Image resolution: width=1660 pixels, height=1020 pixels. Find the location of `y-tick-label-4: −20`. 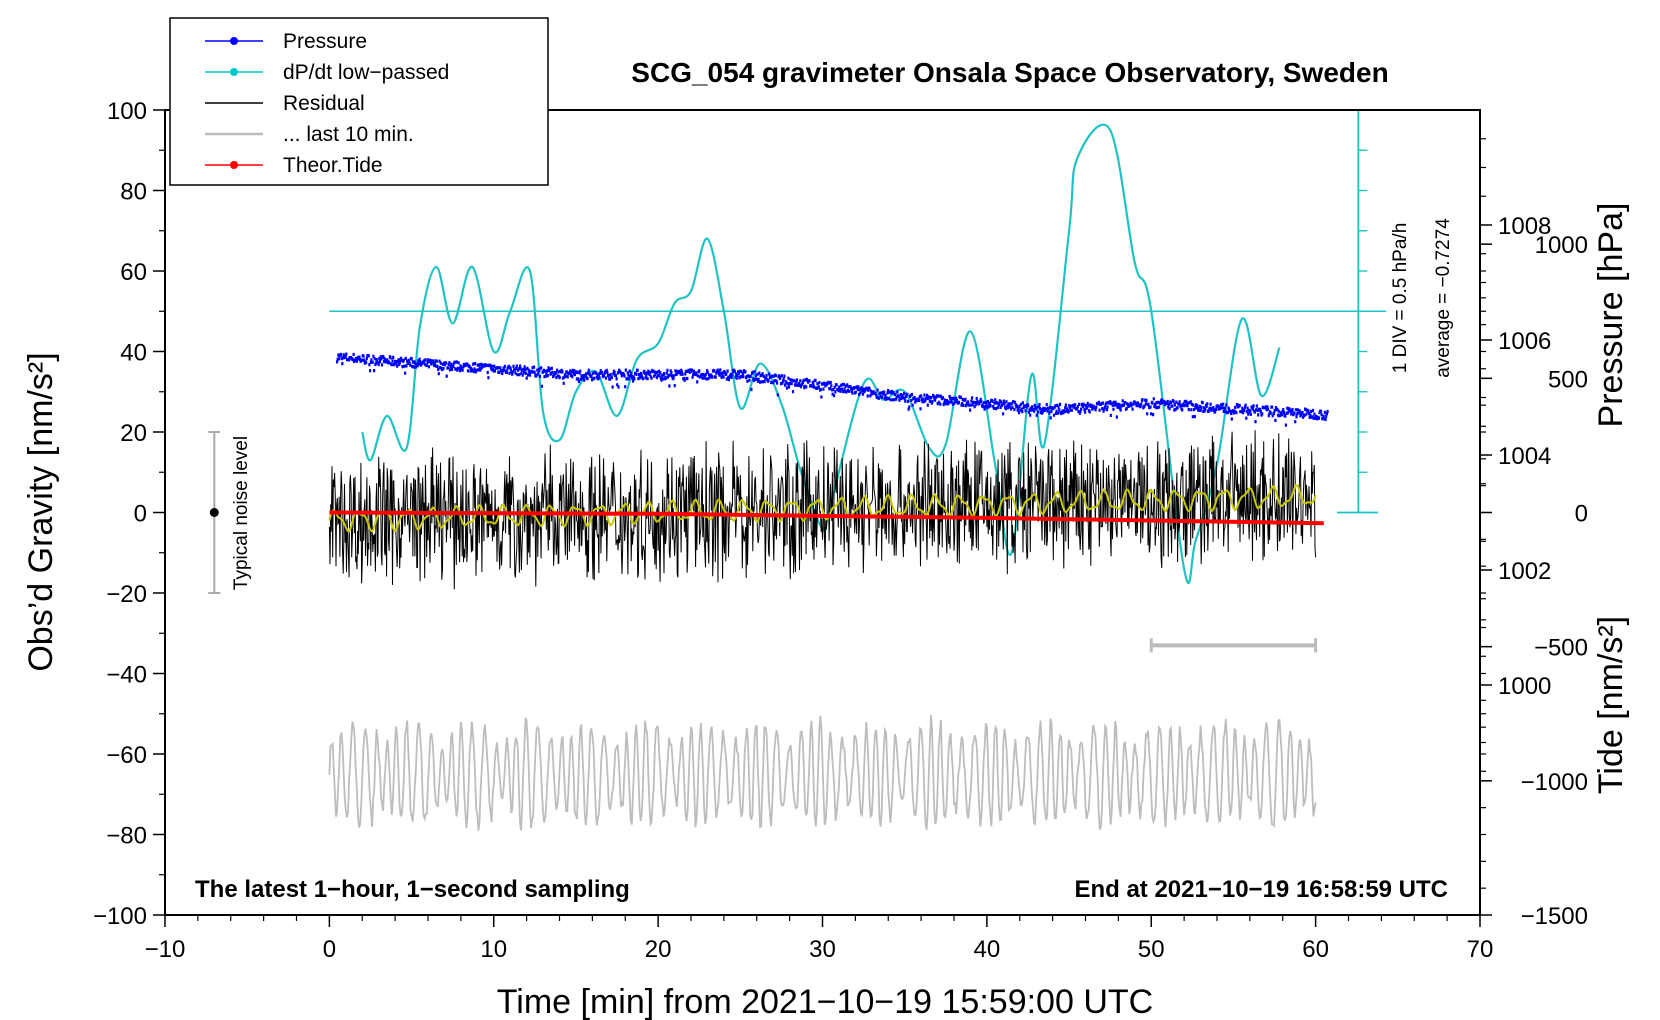

y-tick-label-4: −20 is located at coordinates (126, 594).